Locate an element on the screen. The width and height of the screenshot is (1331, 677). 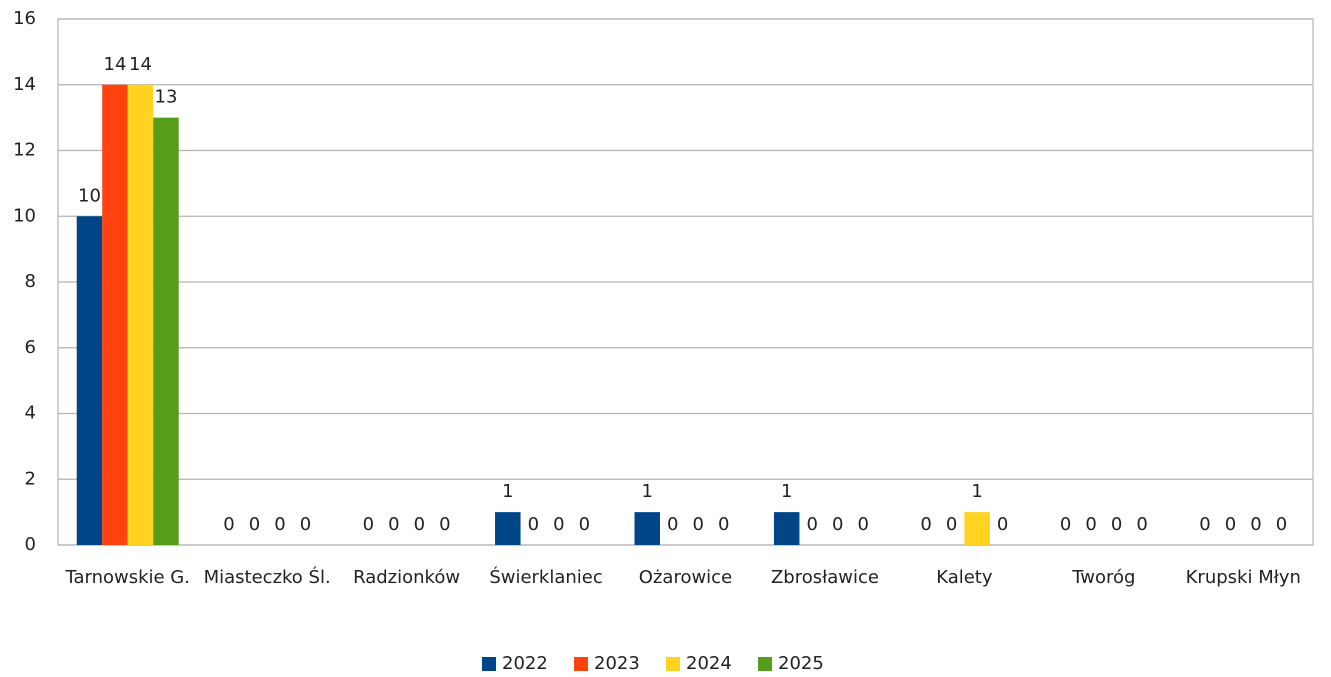
y-tick-label: 14 is located at coordinates (24, 84).